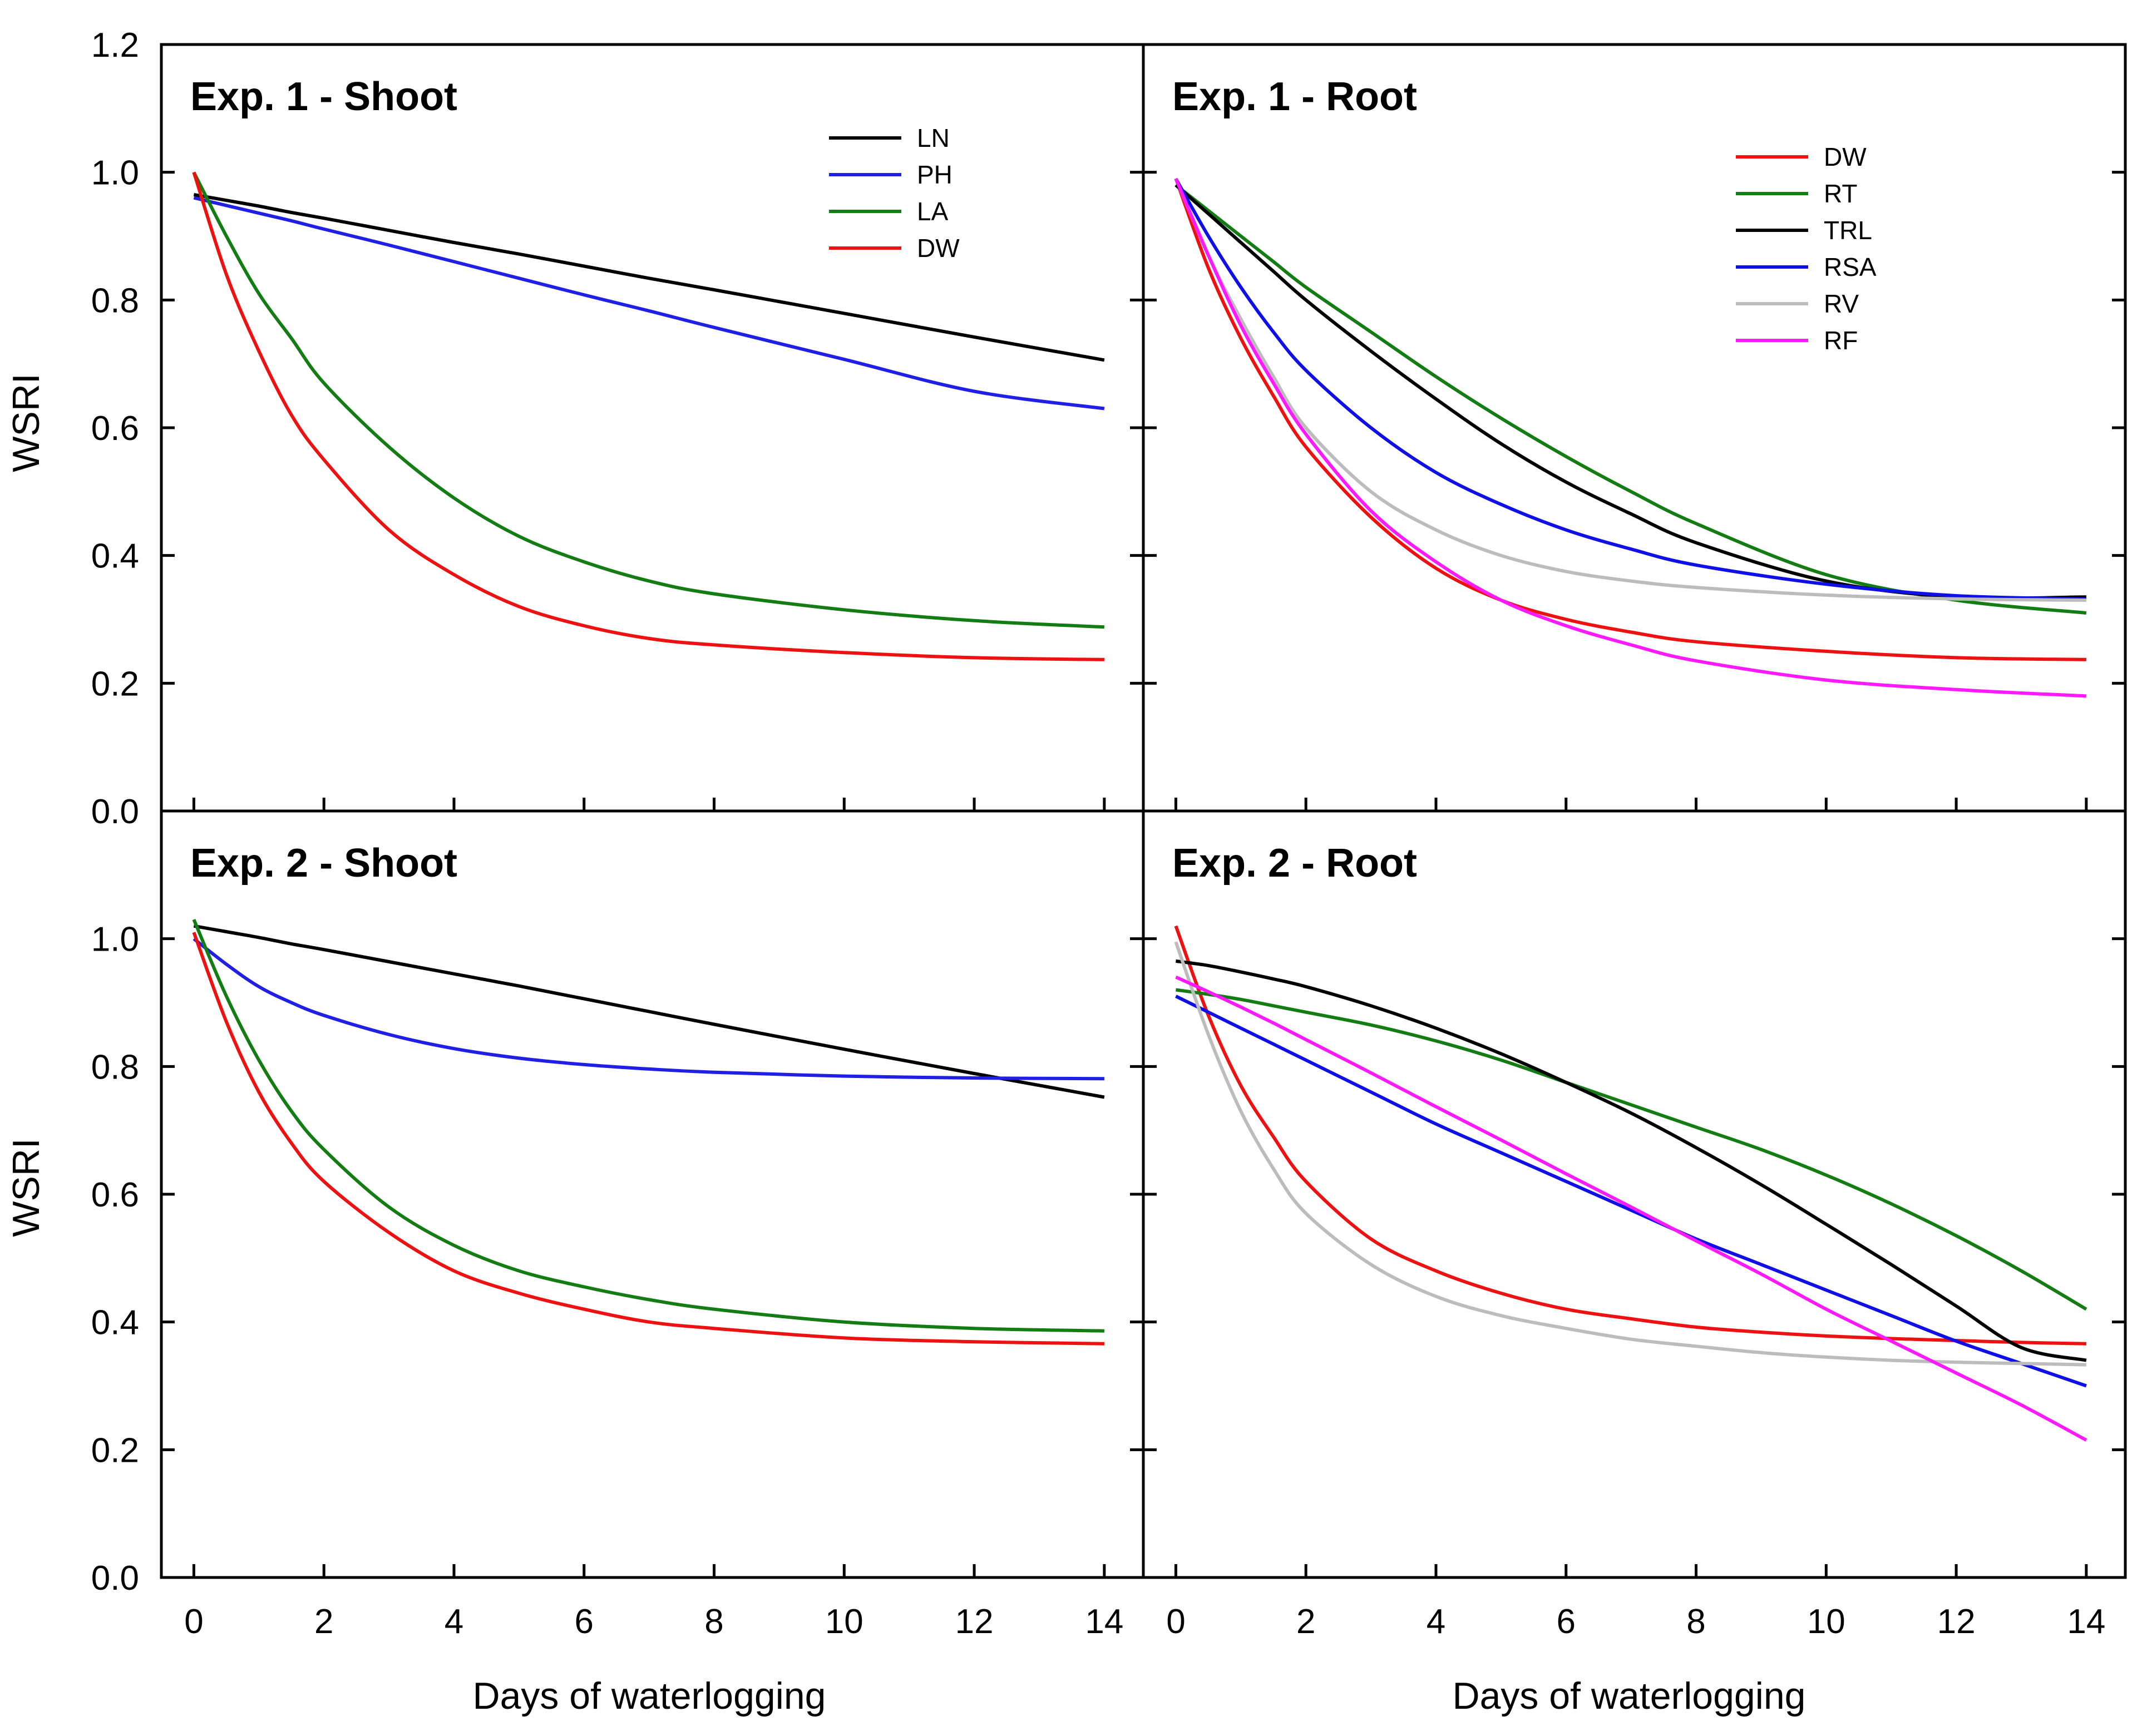 This screenshot has height=1736, width=2142. Describe the element at coordinates (975, 1622) in the screenshot. I see `p3-x-tick-label: 12` at that location.